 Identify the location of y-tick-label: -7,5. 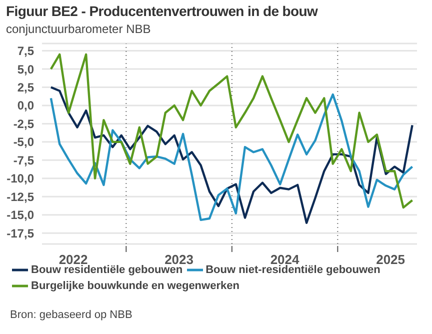
(23, 160).